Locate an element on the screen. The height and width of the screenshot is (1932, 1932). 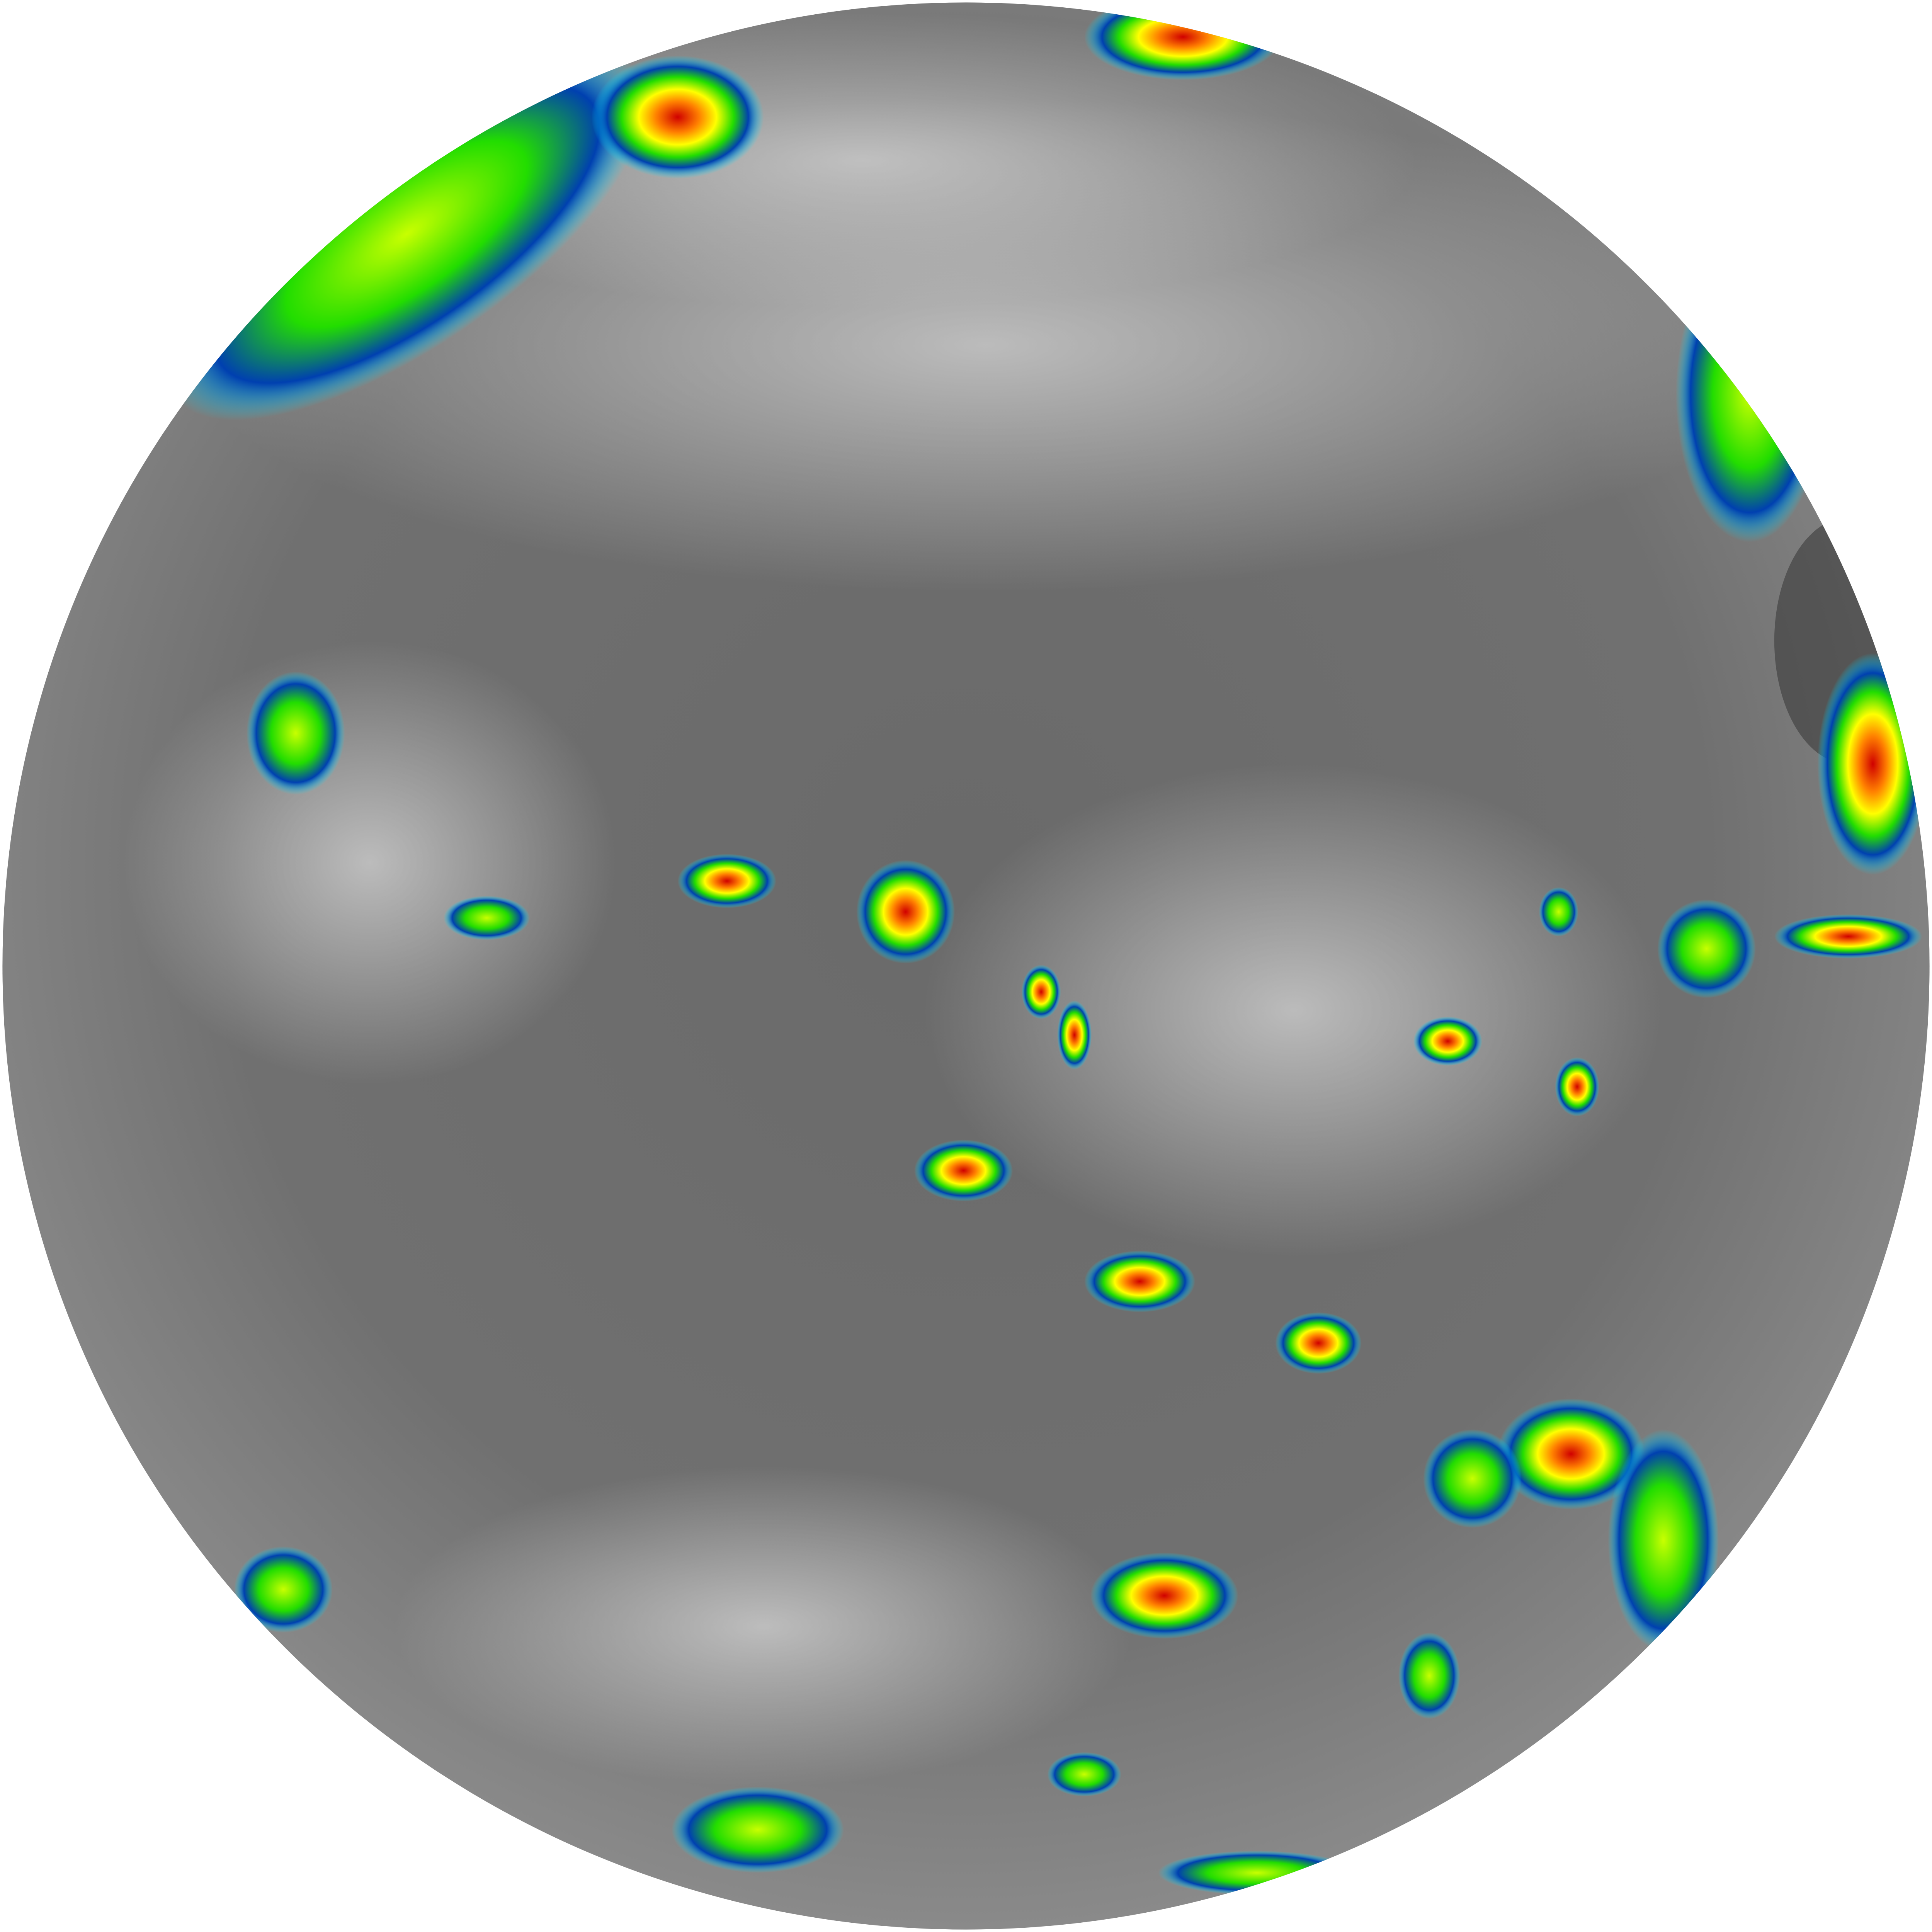
southern-swirl is located at coordinates (764, 1627).